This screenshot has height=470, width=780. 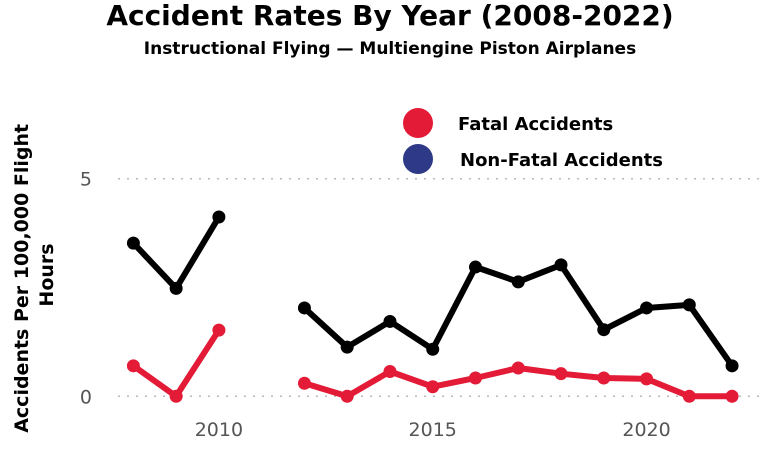 I want to click on legend: Fatal Accidents Non-Fatal Accidents, so click(x=533, y=141).